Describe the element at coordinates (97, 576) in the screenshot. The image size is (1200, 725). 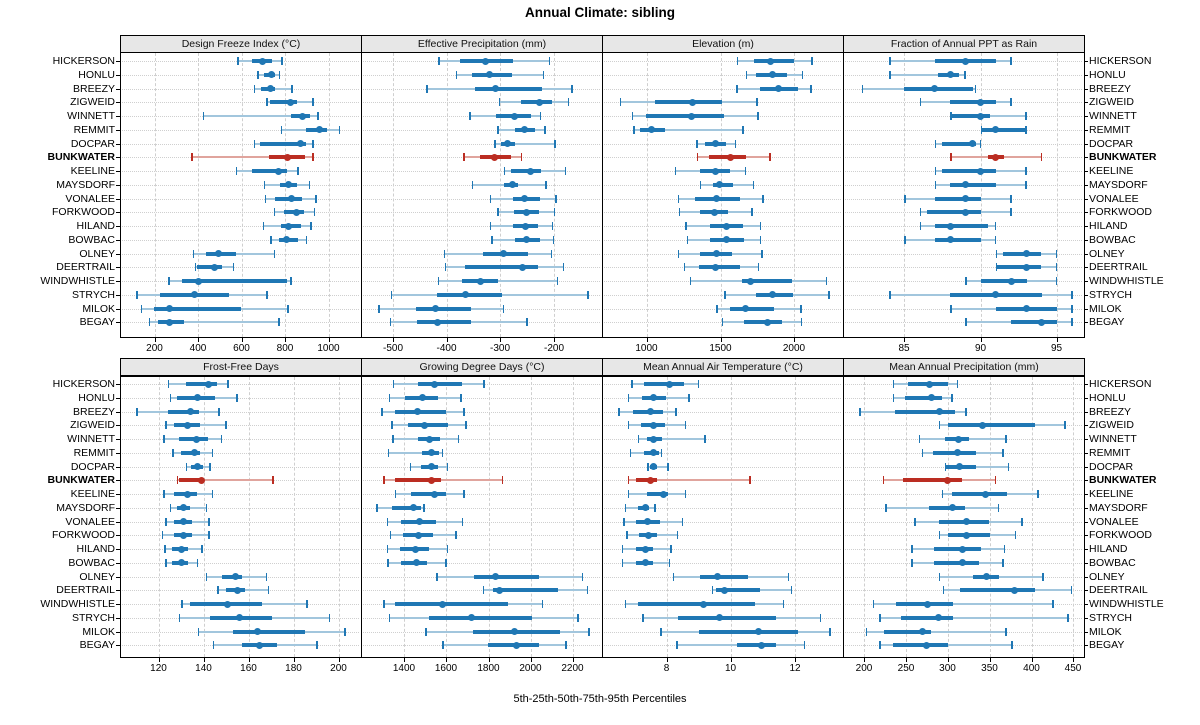
I see `station-label-left: OLNEY` at that location.